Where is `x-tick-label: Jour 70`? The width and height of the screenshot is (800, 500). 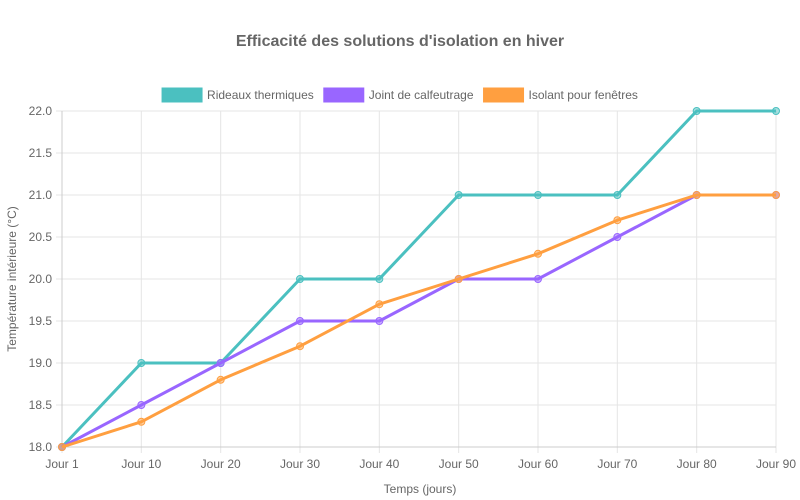 x-tick-label: Jour 70 is located at coordinates (617, 464).